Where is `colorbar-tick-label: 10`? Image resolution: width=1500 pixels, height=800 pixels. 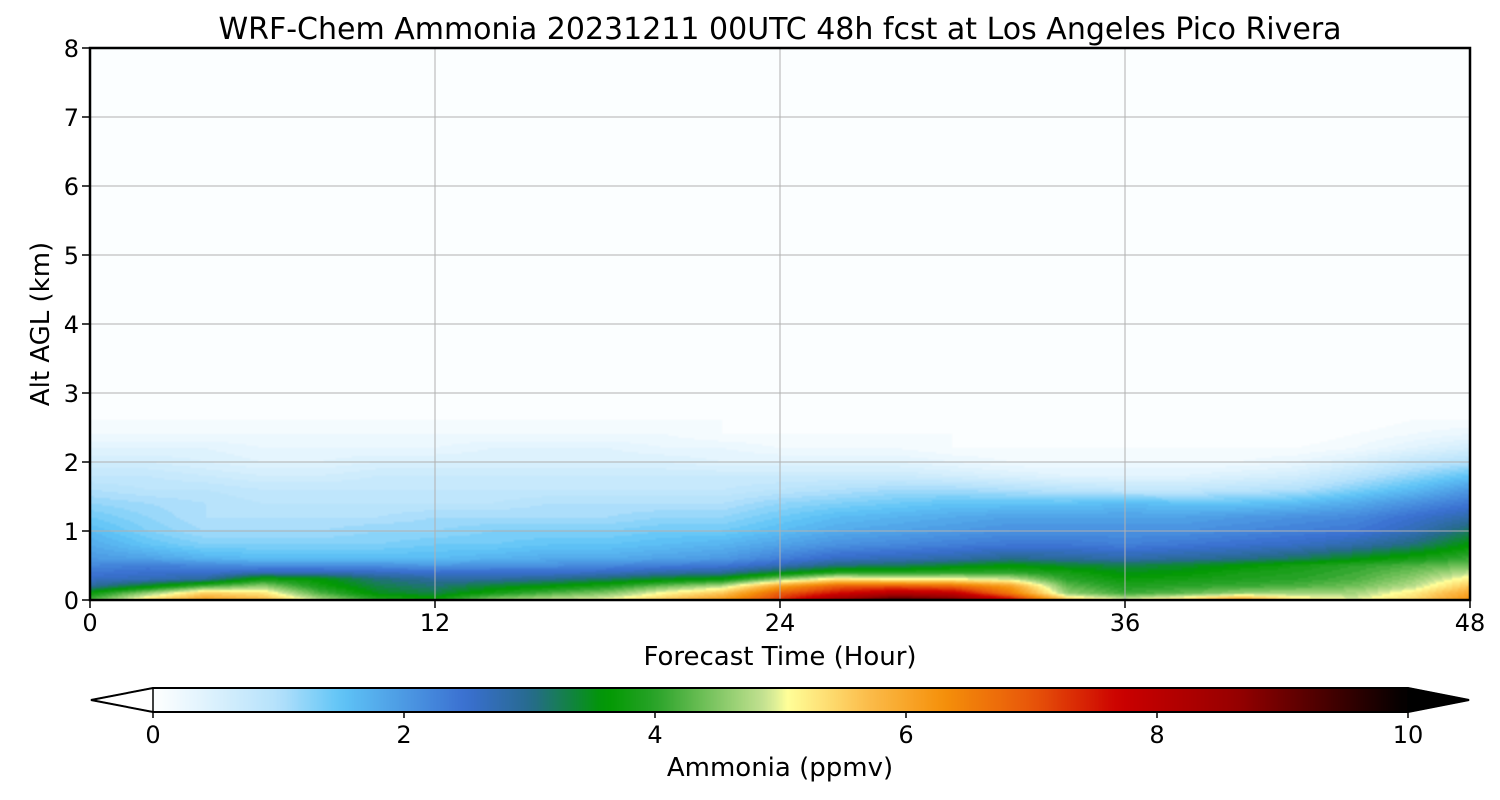 colorbar-tick-label: 10 is located at coordinates (1408, 735).